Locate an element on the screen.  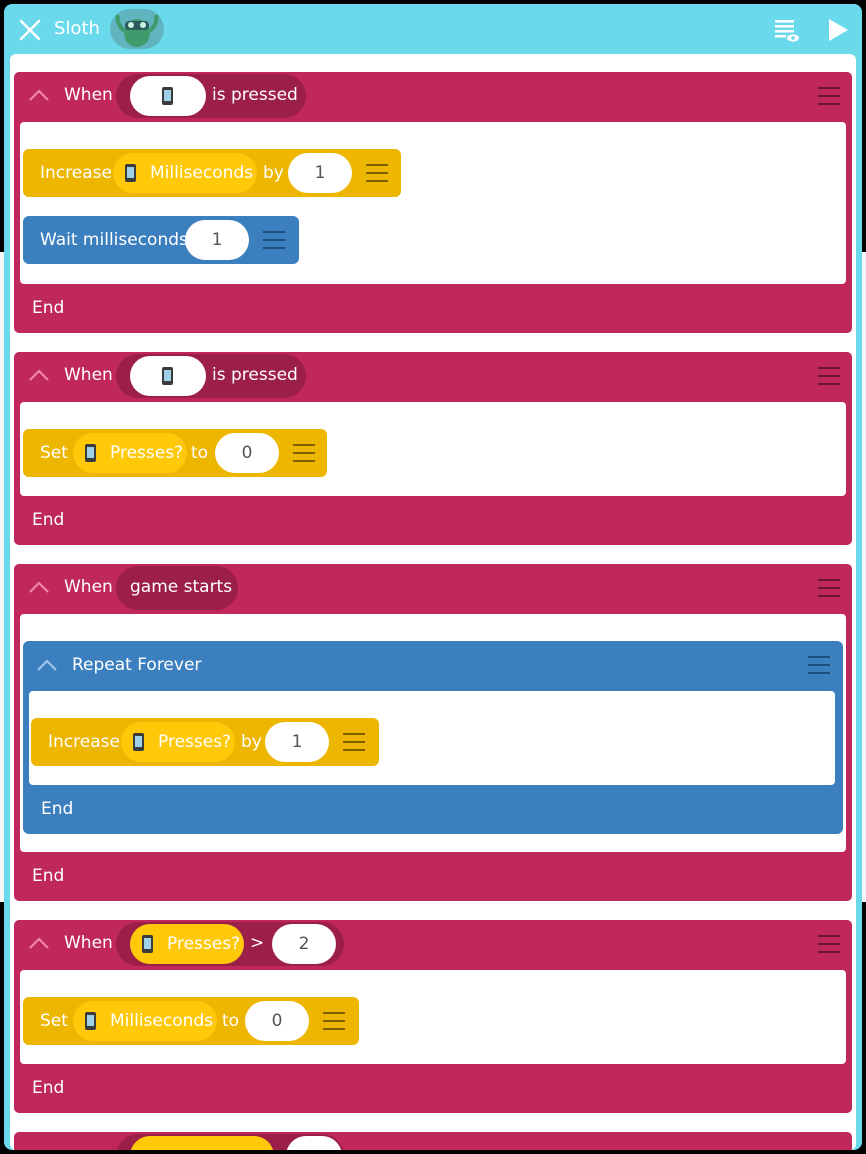
sloth-avatar is located at coordinates (137, 29).